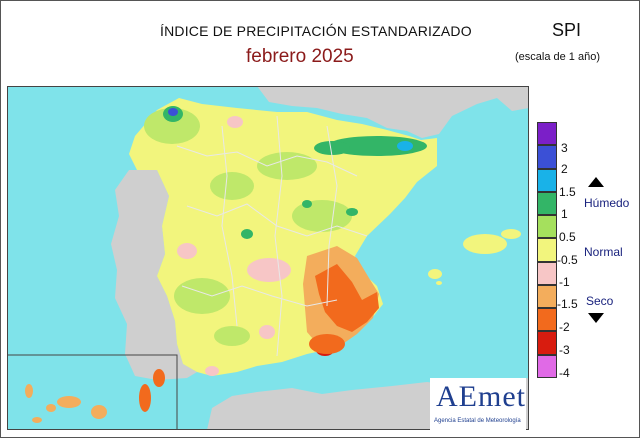 This screenshot has height=438, width=640. I want to click on el-hierro-island, so click(37, 420).